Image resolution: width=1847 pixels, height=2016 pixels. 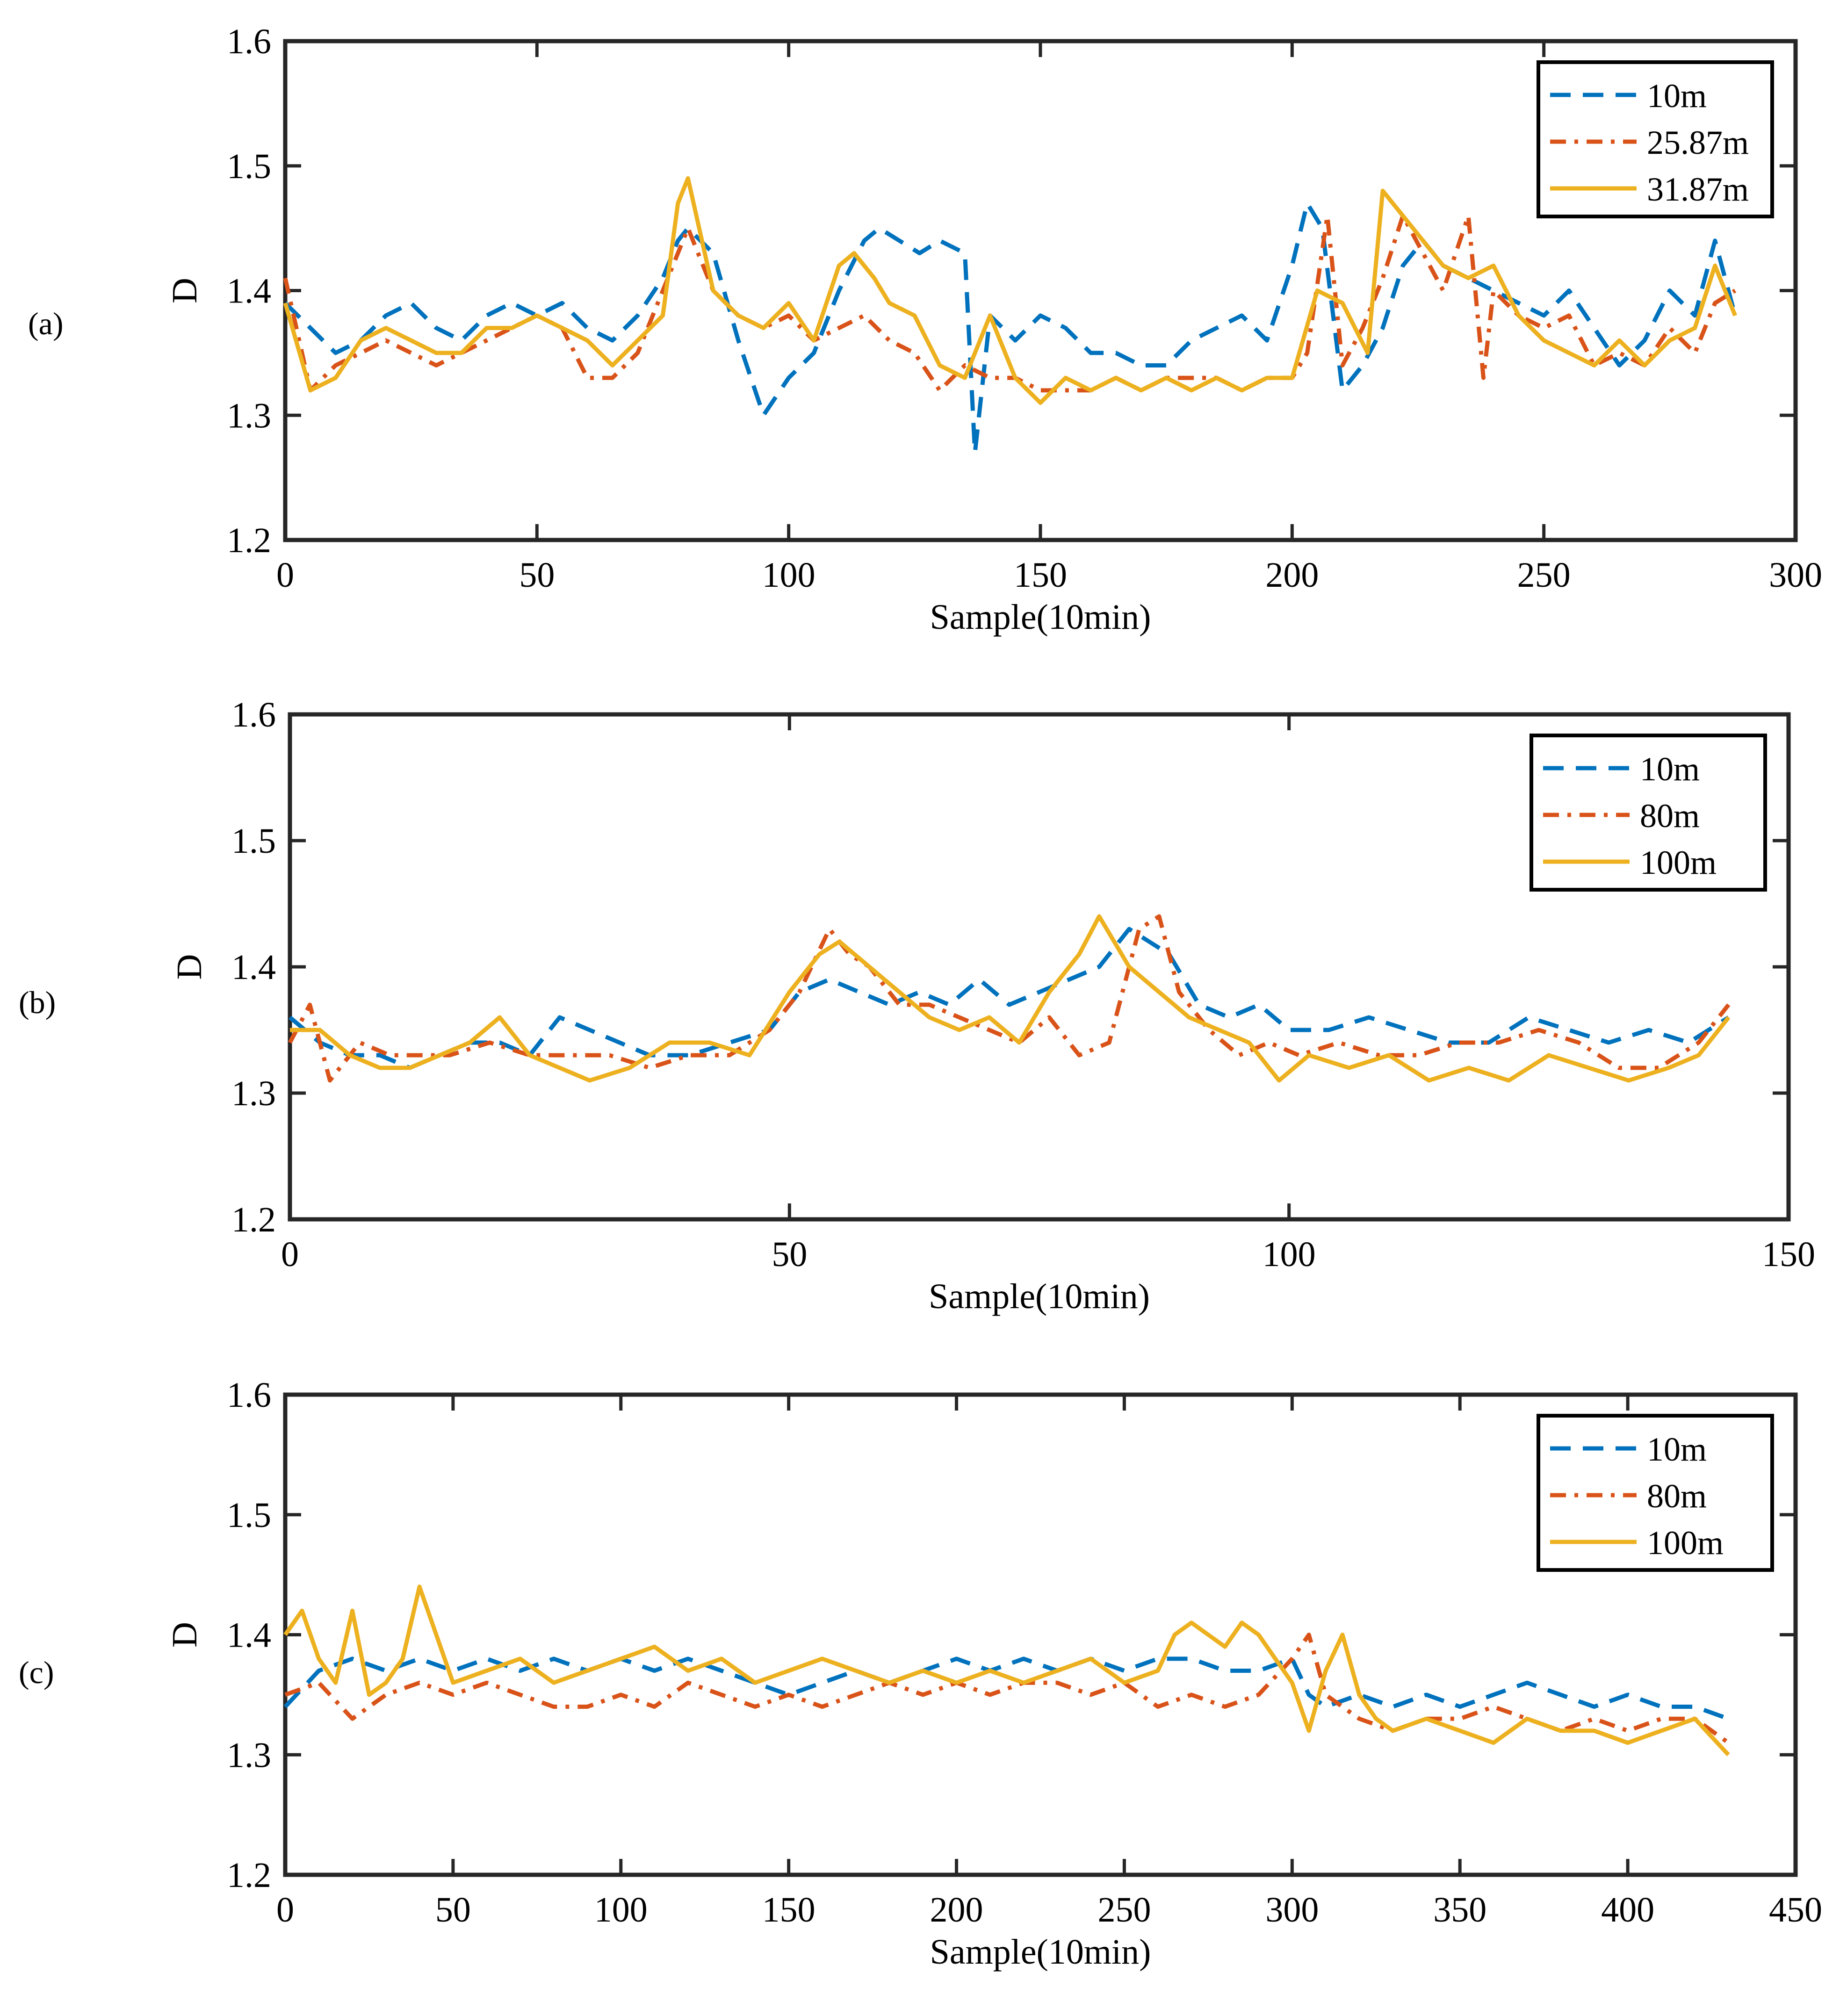 I want to click on series-line-80m, so click(x=1010, y=998).